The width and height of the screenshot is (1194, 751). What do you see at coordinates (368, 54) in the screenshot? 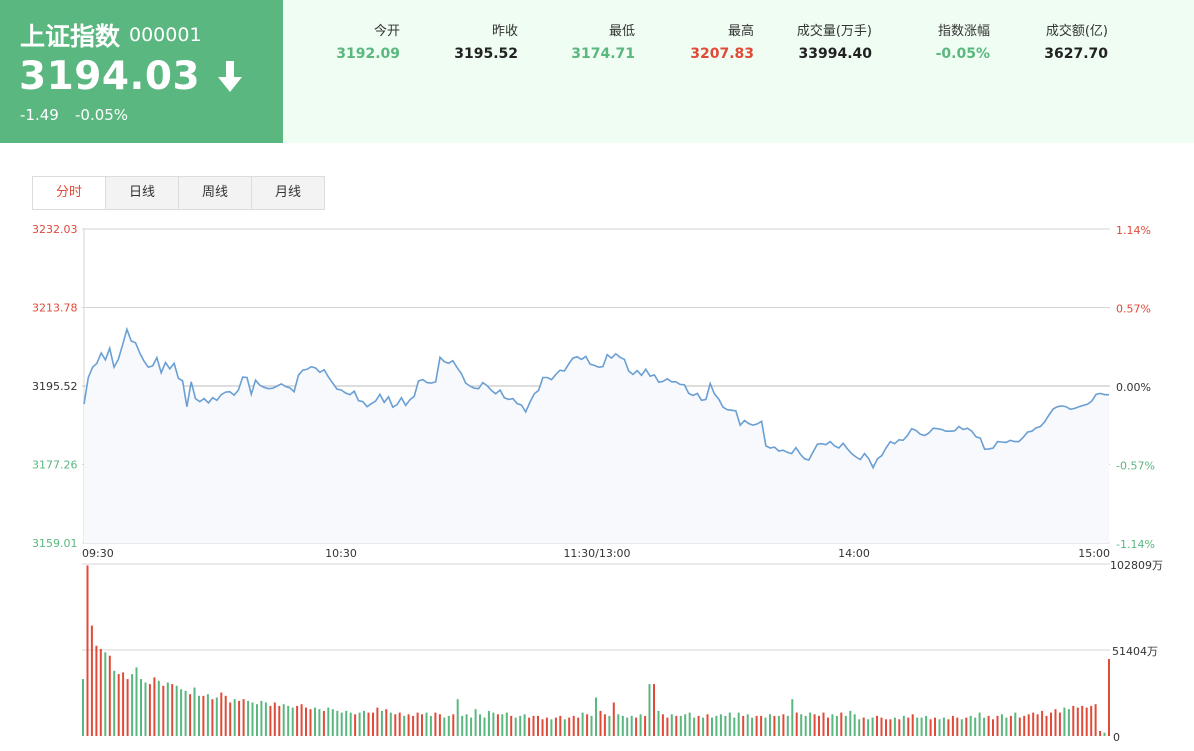
I see `stat-value: 3192.09` at bounding box center [368, 54].